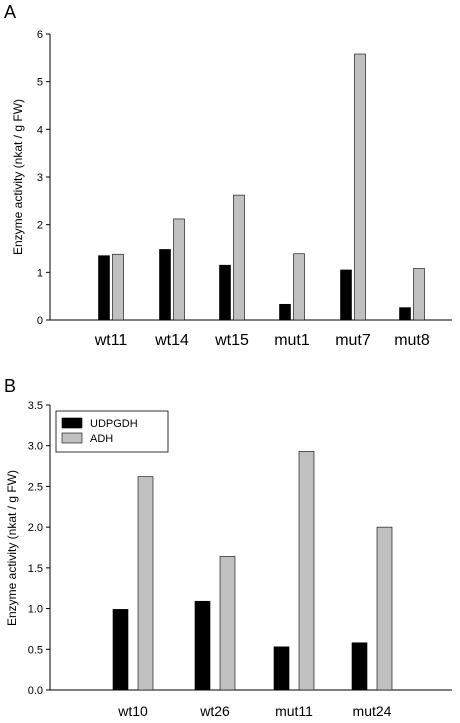 The height and width of the screenshot is (723, 460). I want to click on y-tick-label: 1, so click(40, 273).